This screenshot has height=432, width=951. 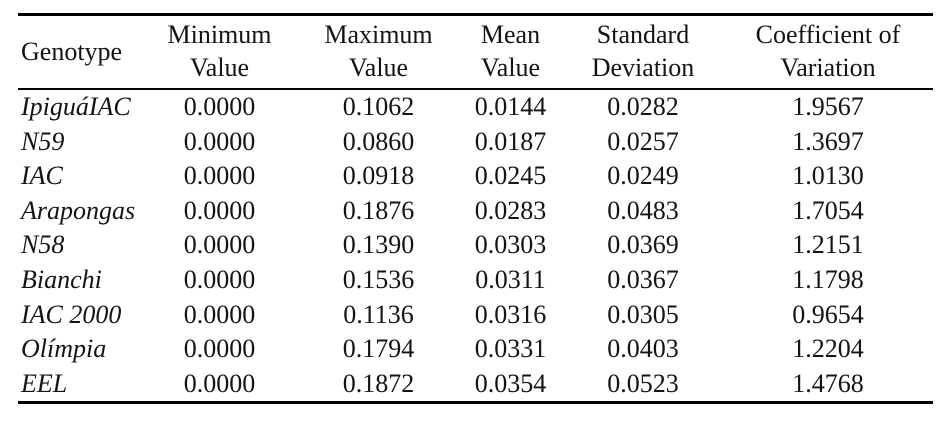 I want to click on maximum-value-cell: 0.1390, so click(x=378, y=245).